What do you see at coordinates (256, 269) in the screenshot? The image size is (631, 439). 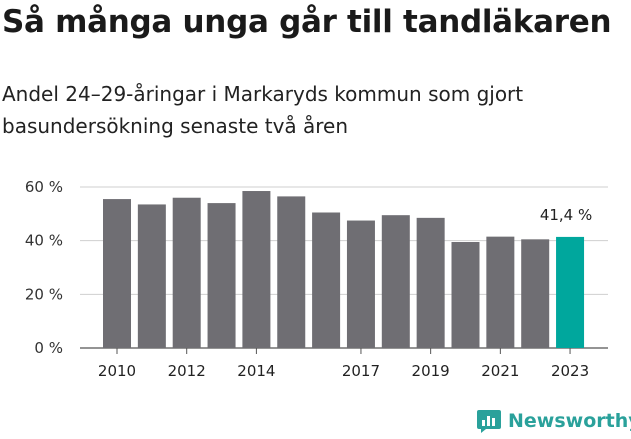 I see `bar-2014` at bounding box center [256, 269].